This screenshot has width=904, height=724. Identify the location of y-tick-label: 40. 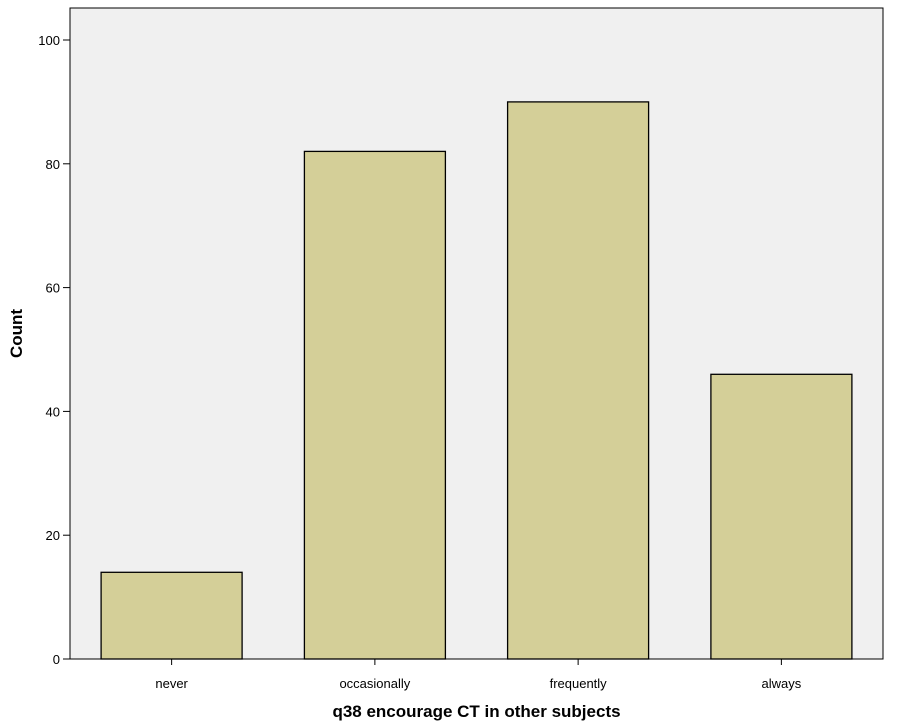
(53, 411).